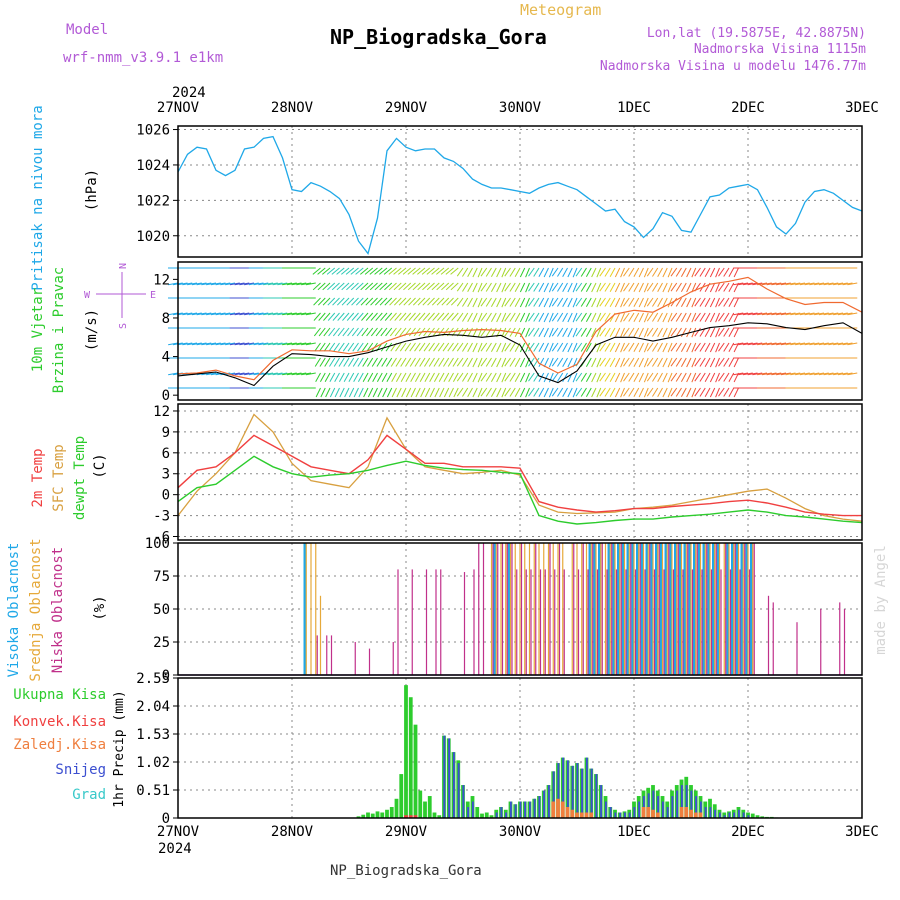 The image size is (900, 900). I want to click on bottom-date-label: 28NOV, so click(292, 832).